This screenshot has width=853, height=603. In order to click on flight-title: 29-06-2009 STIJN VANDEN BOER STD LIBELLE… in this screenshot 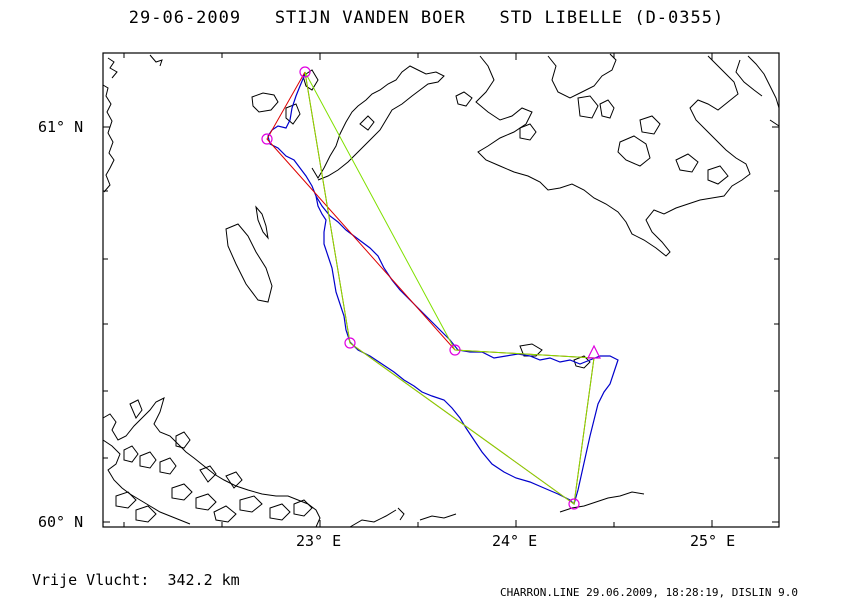, I will do `click(426, 18)`.